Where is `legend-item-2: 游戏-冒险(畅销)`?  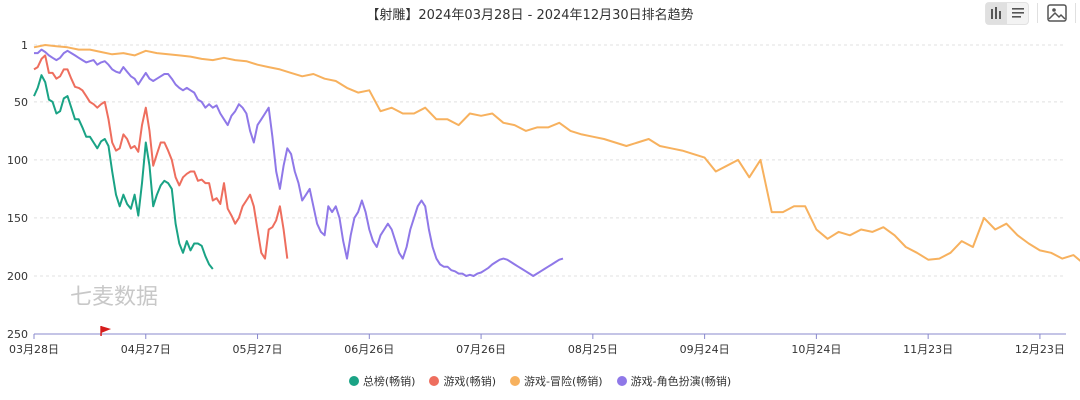 legend-item-2: 游戏-冒险(畅销) is located at coordinates (556, 381).